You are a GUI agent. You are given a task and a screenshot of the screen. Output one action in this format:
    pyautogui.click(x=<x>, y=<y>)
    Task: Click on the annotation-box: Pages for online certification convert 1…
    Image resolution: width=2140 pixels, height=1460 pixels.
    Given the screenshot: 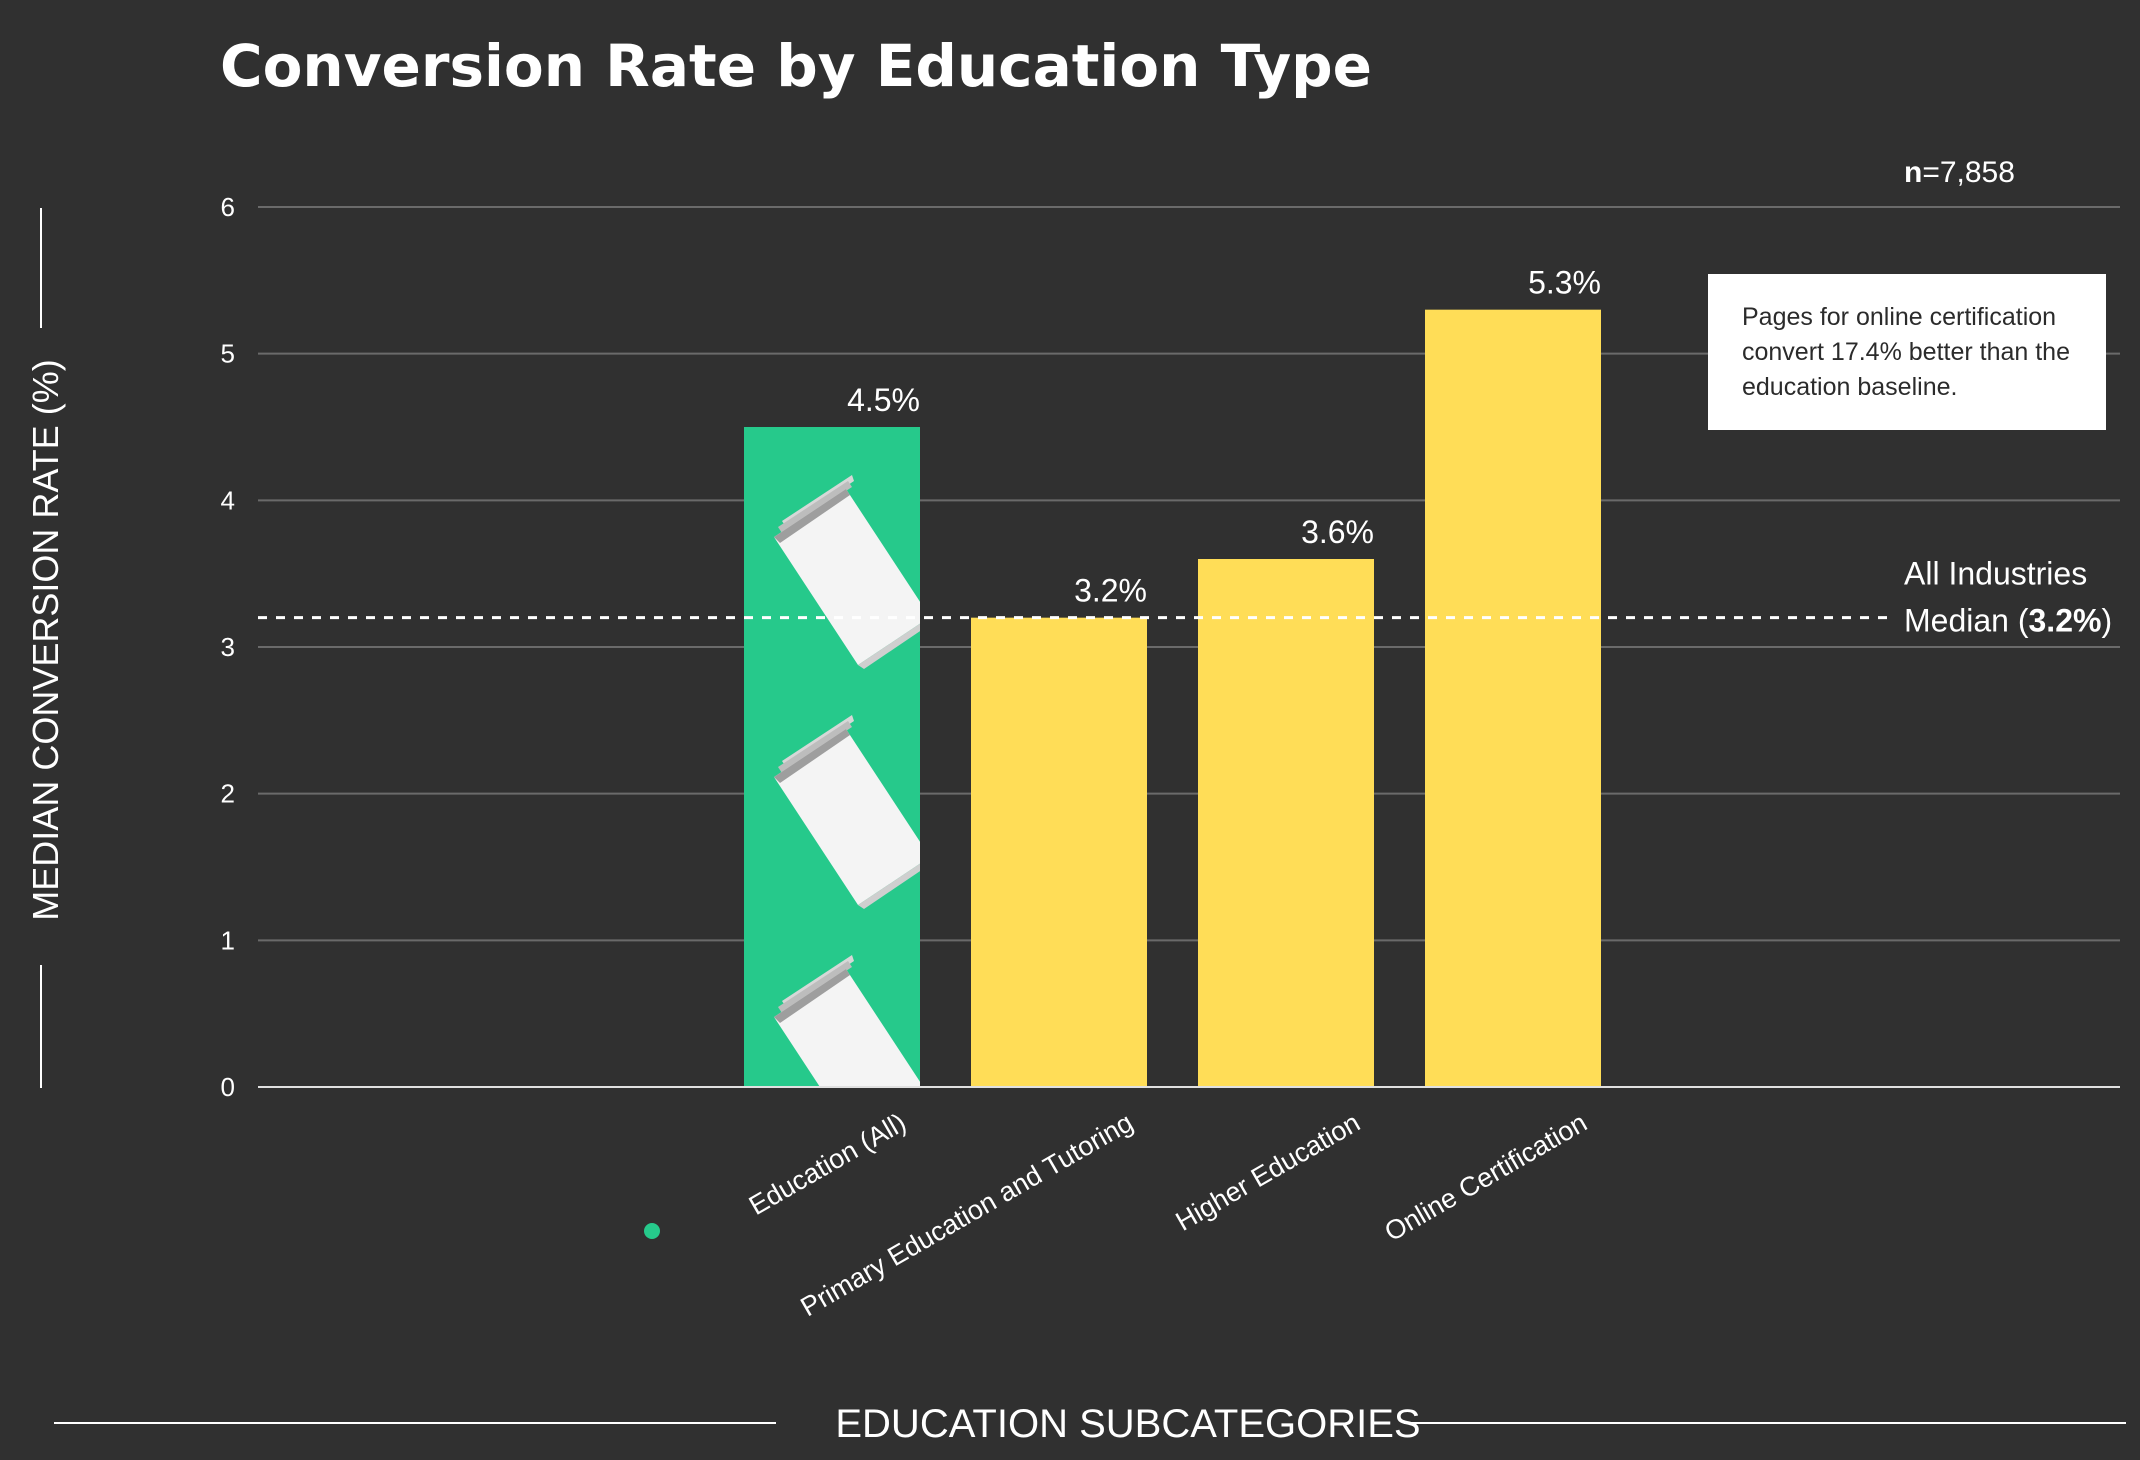 What is the action you would take?
    pyautogui.click(x=1907, y=352)
    